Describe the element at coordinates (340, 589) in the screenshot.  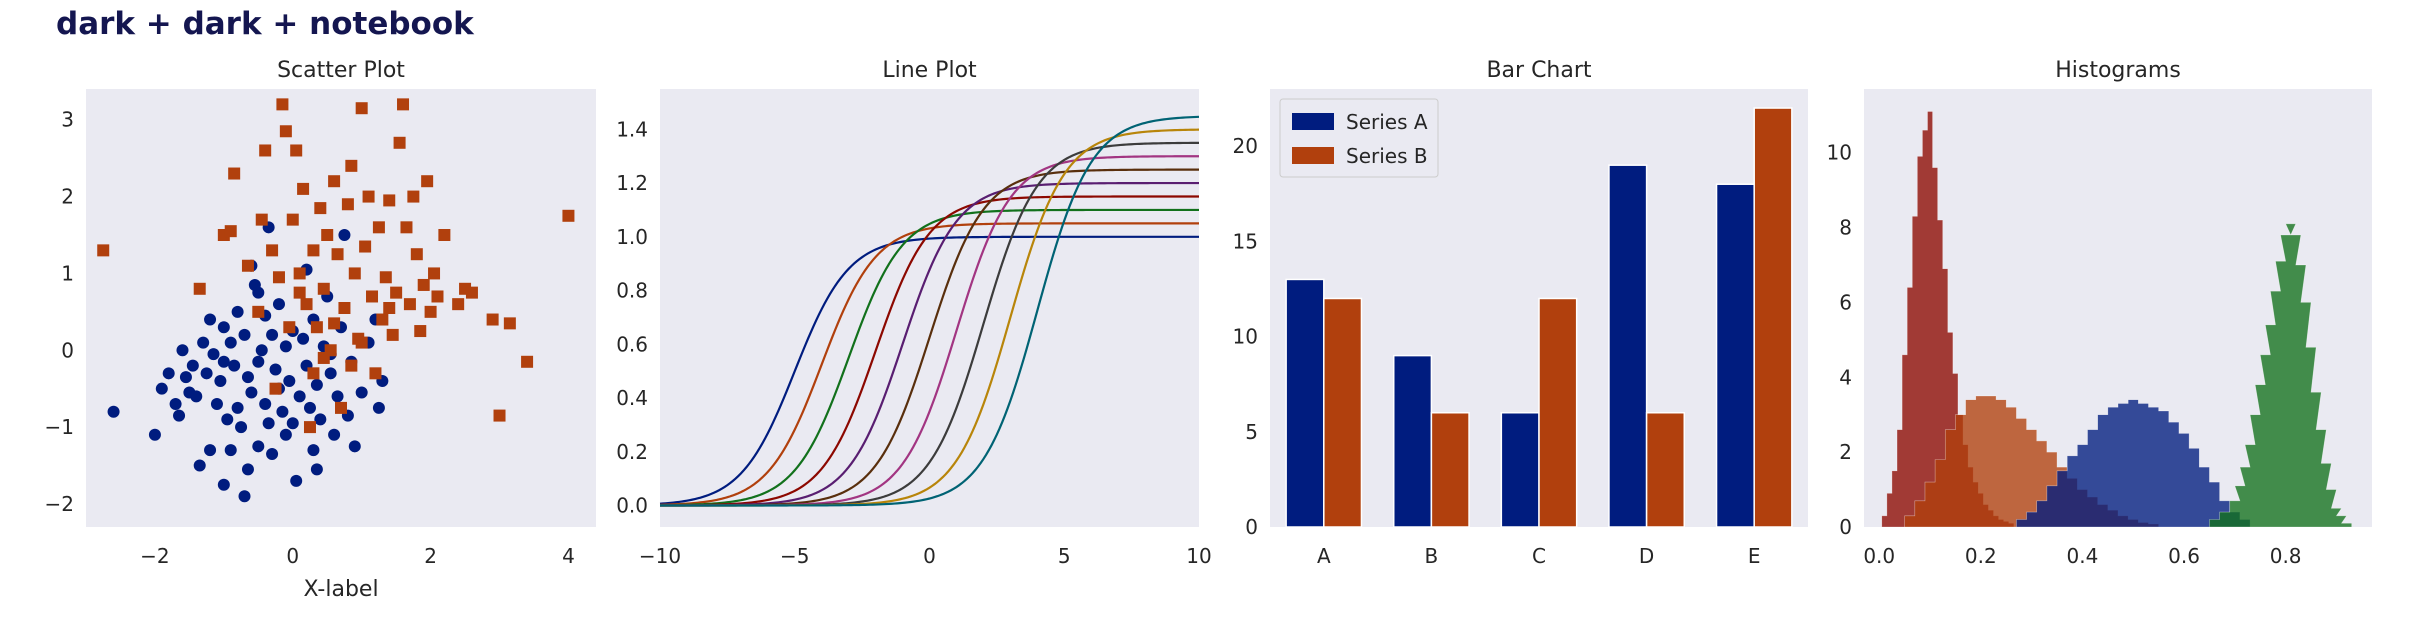
I see `x-axis-label: X-label` at that location.